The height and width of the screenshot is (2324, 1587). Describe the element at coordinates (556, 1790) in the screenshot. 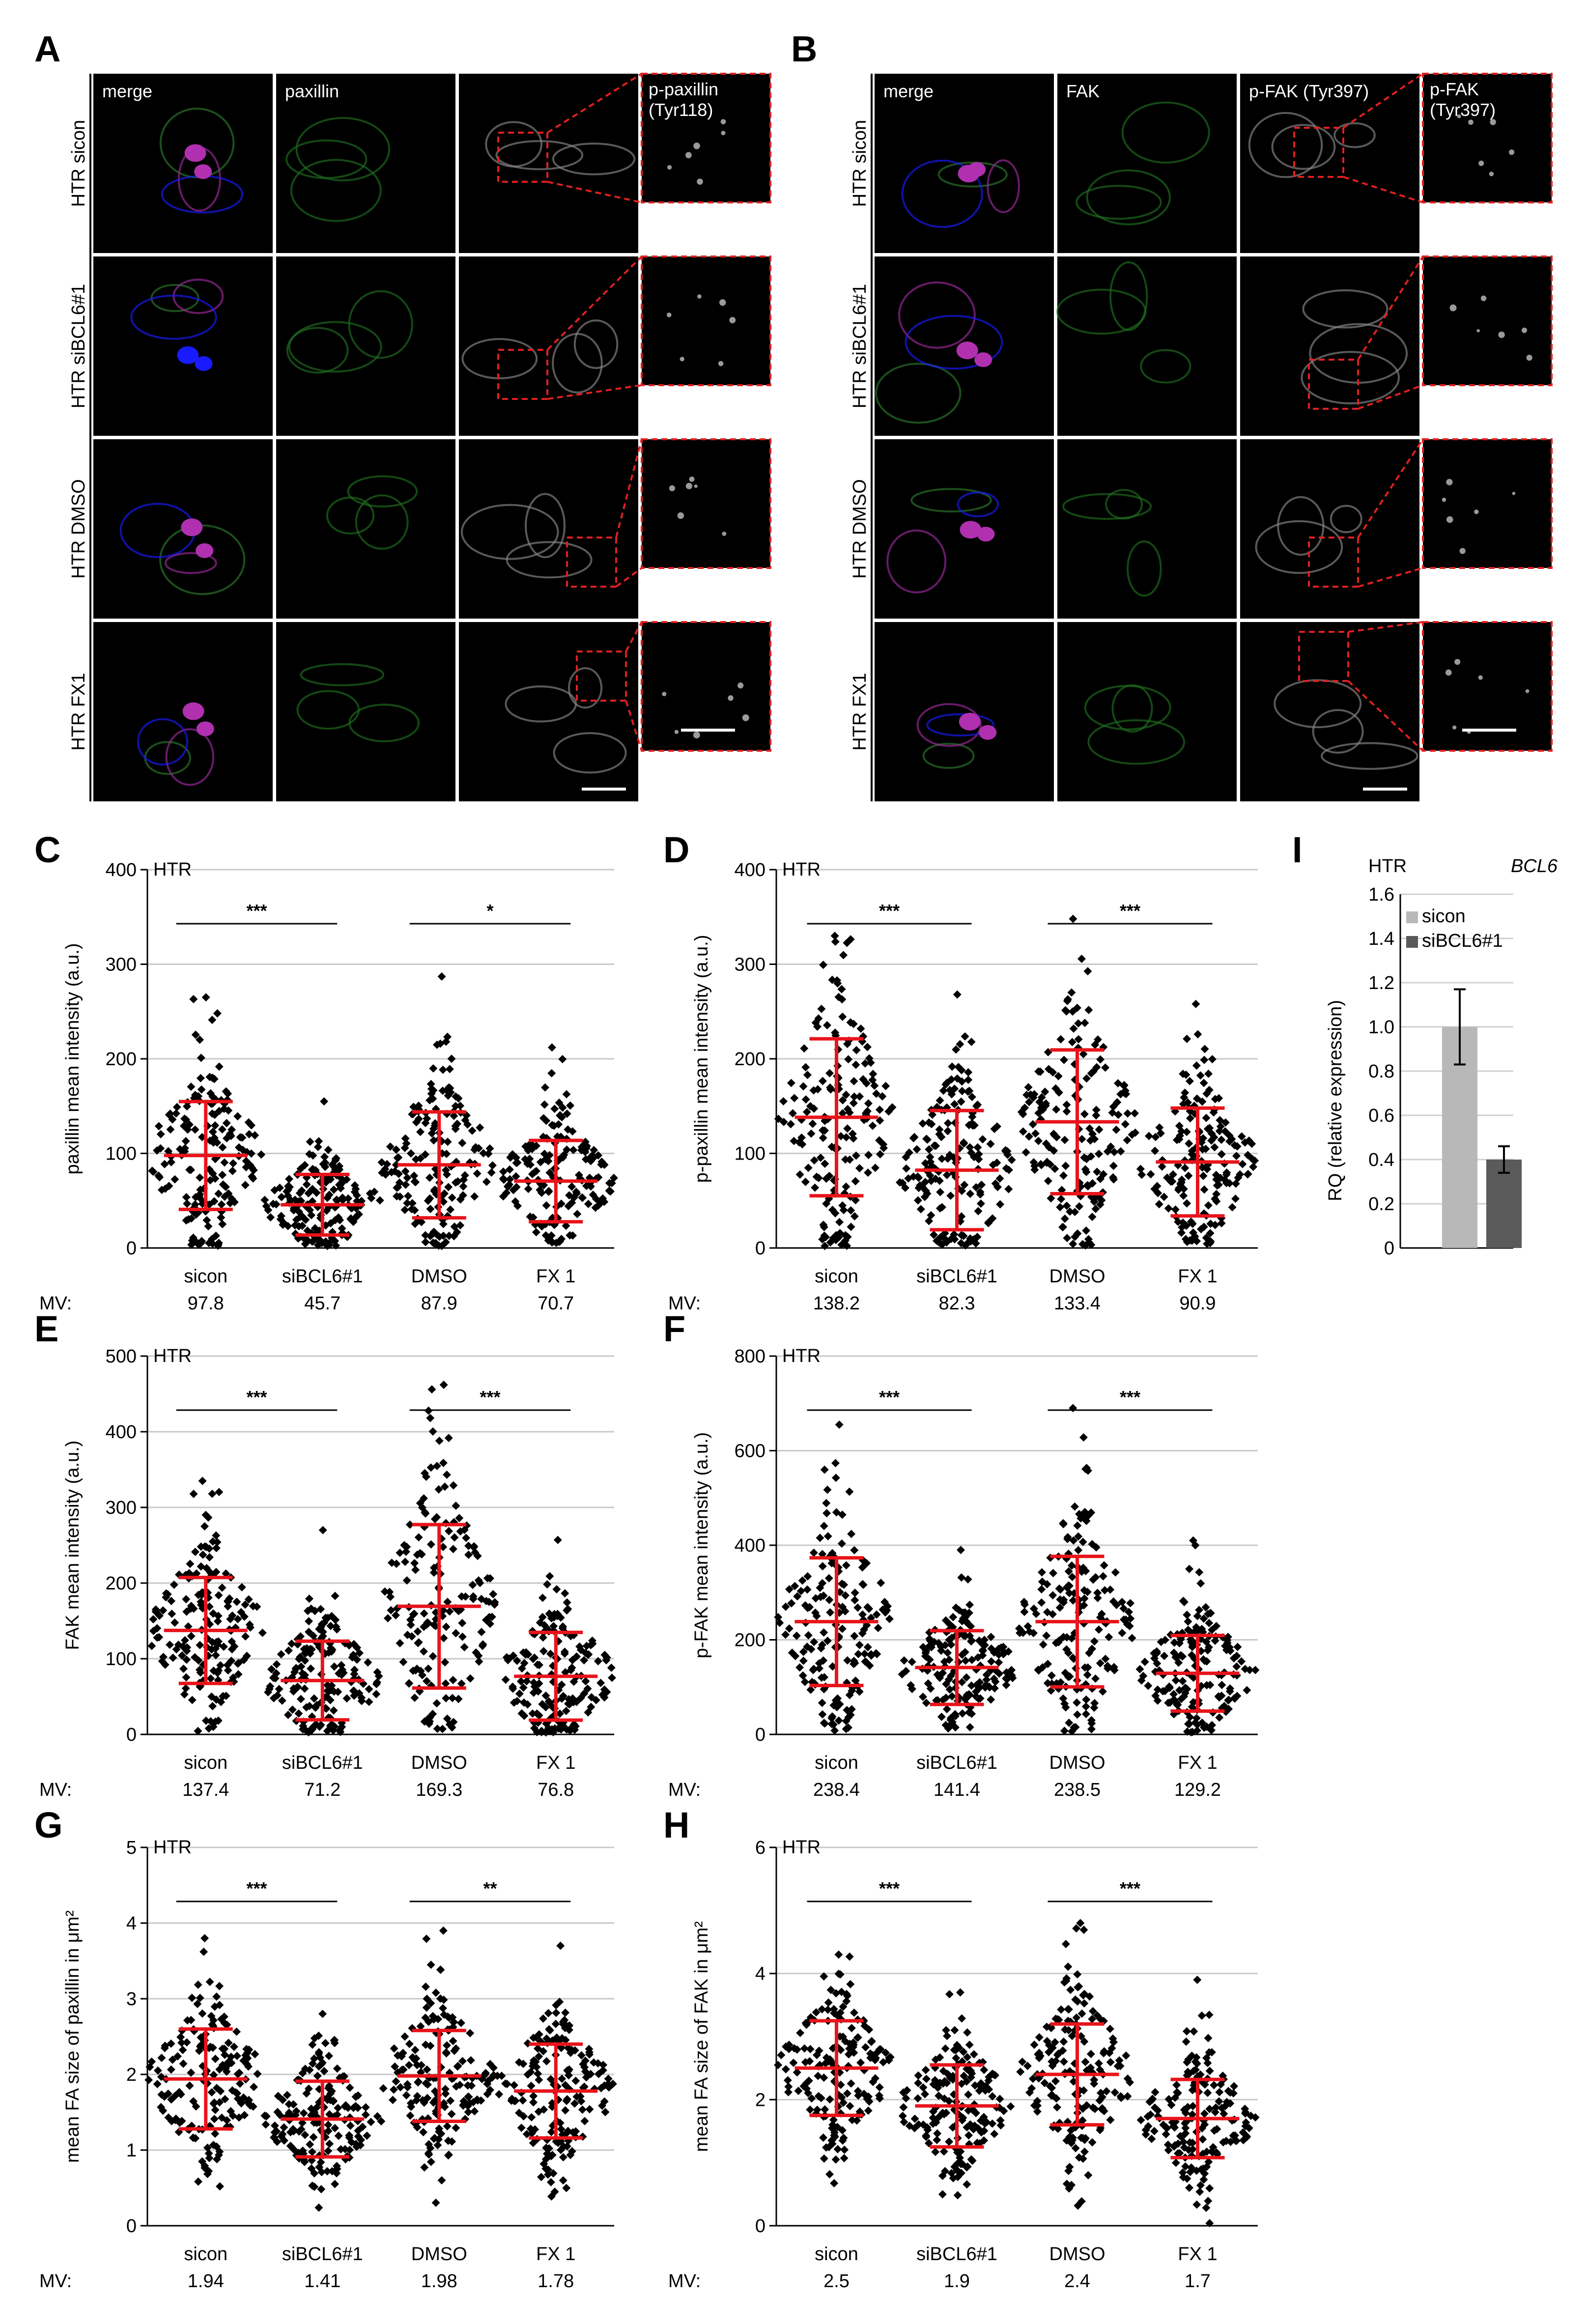

I see `mean-value: 76.8` at that location.